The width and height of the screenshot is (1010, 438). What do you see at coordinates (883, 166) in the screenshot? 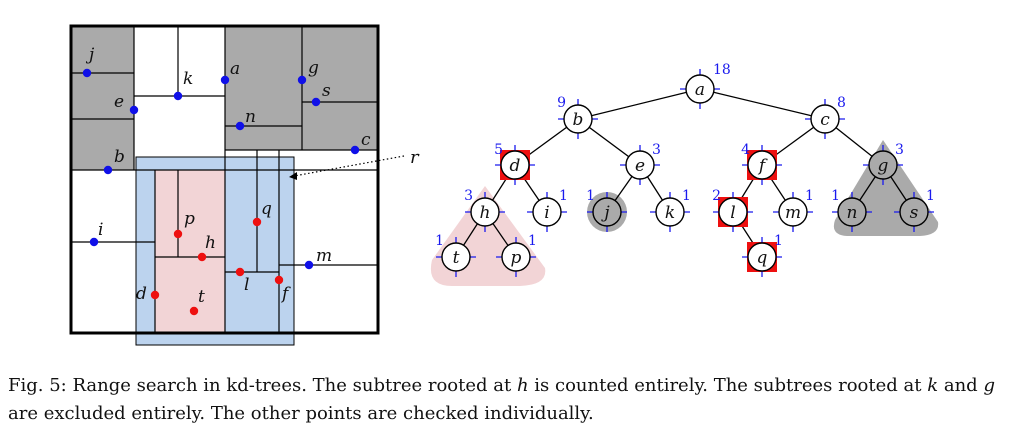
I see `node-label: g` at bounding box center [883, 166].